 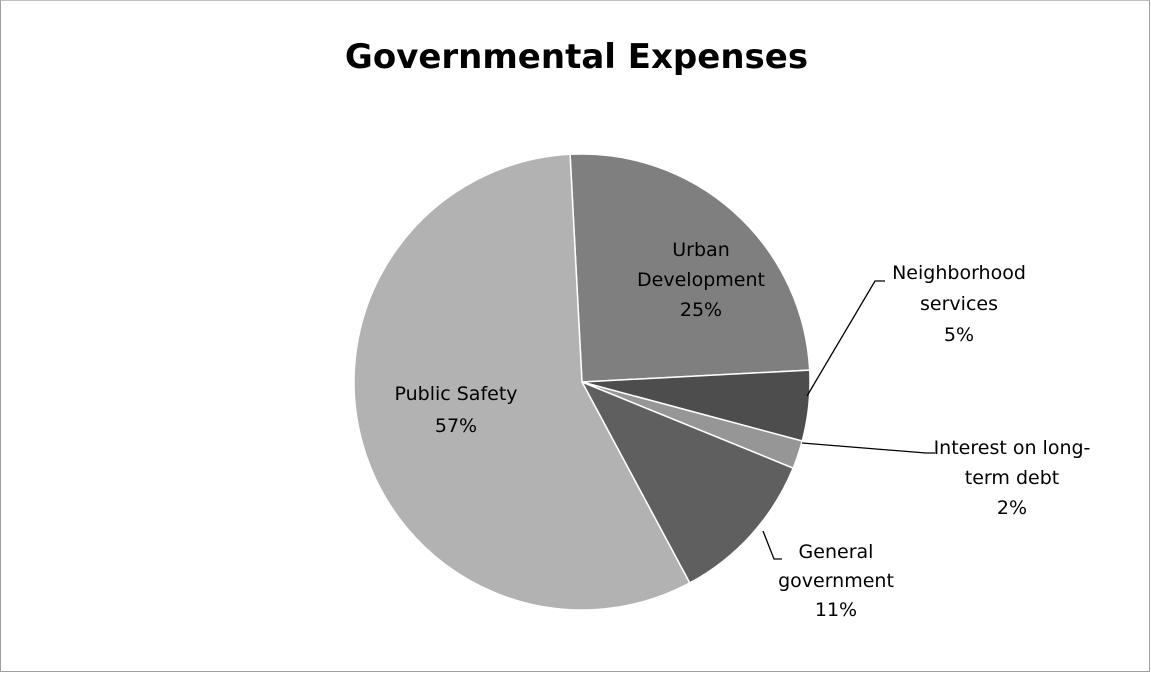 What do you see at coordinates (1012, 478) in the screenshot?
I see `data-label-interest-on-long-term-debt: Interest on long-term debt 2%` at bounding box center [1012, 478].